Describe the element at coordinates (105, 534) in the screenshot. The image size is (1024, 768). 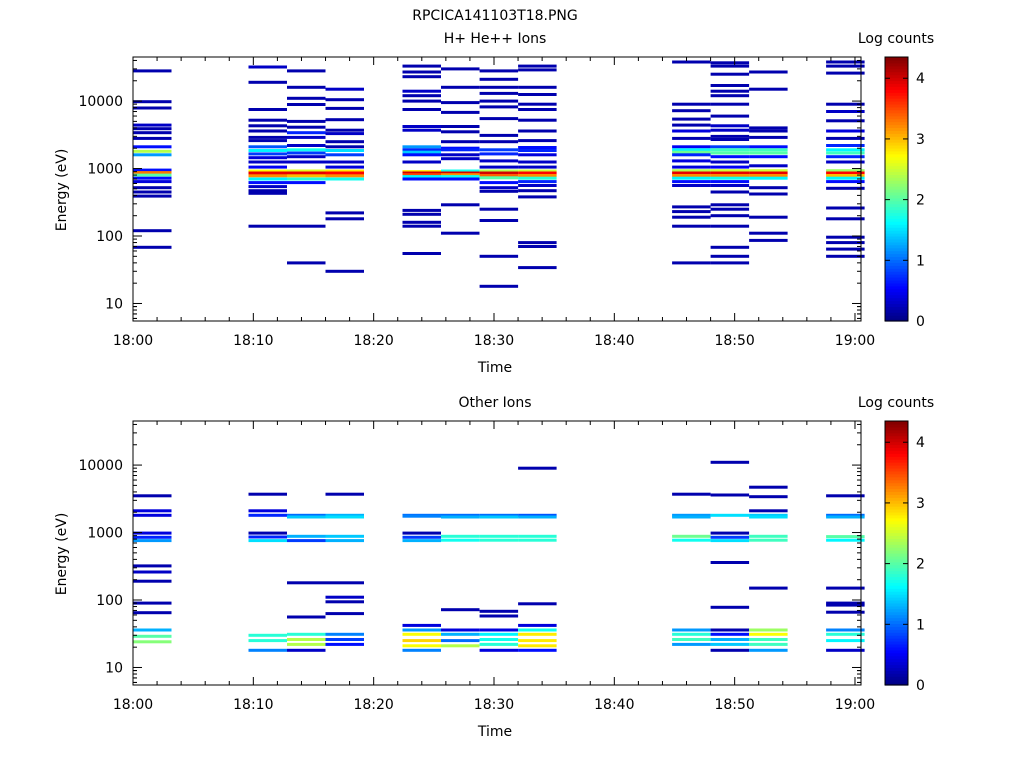
I see `y-tick-label: 1000` at that location.